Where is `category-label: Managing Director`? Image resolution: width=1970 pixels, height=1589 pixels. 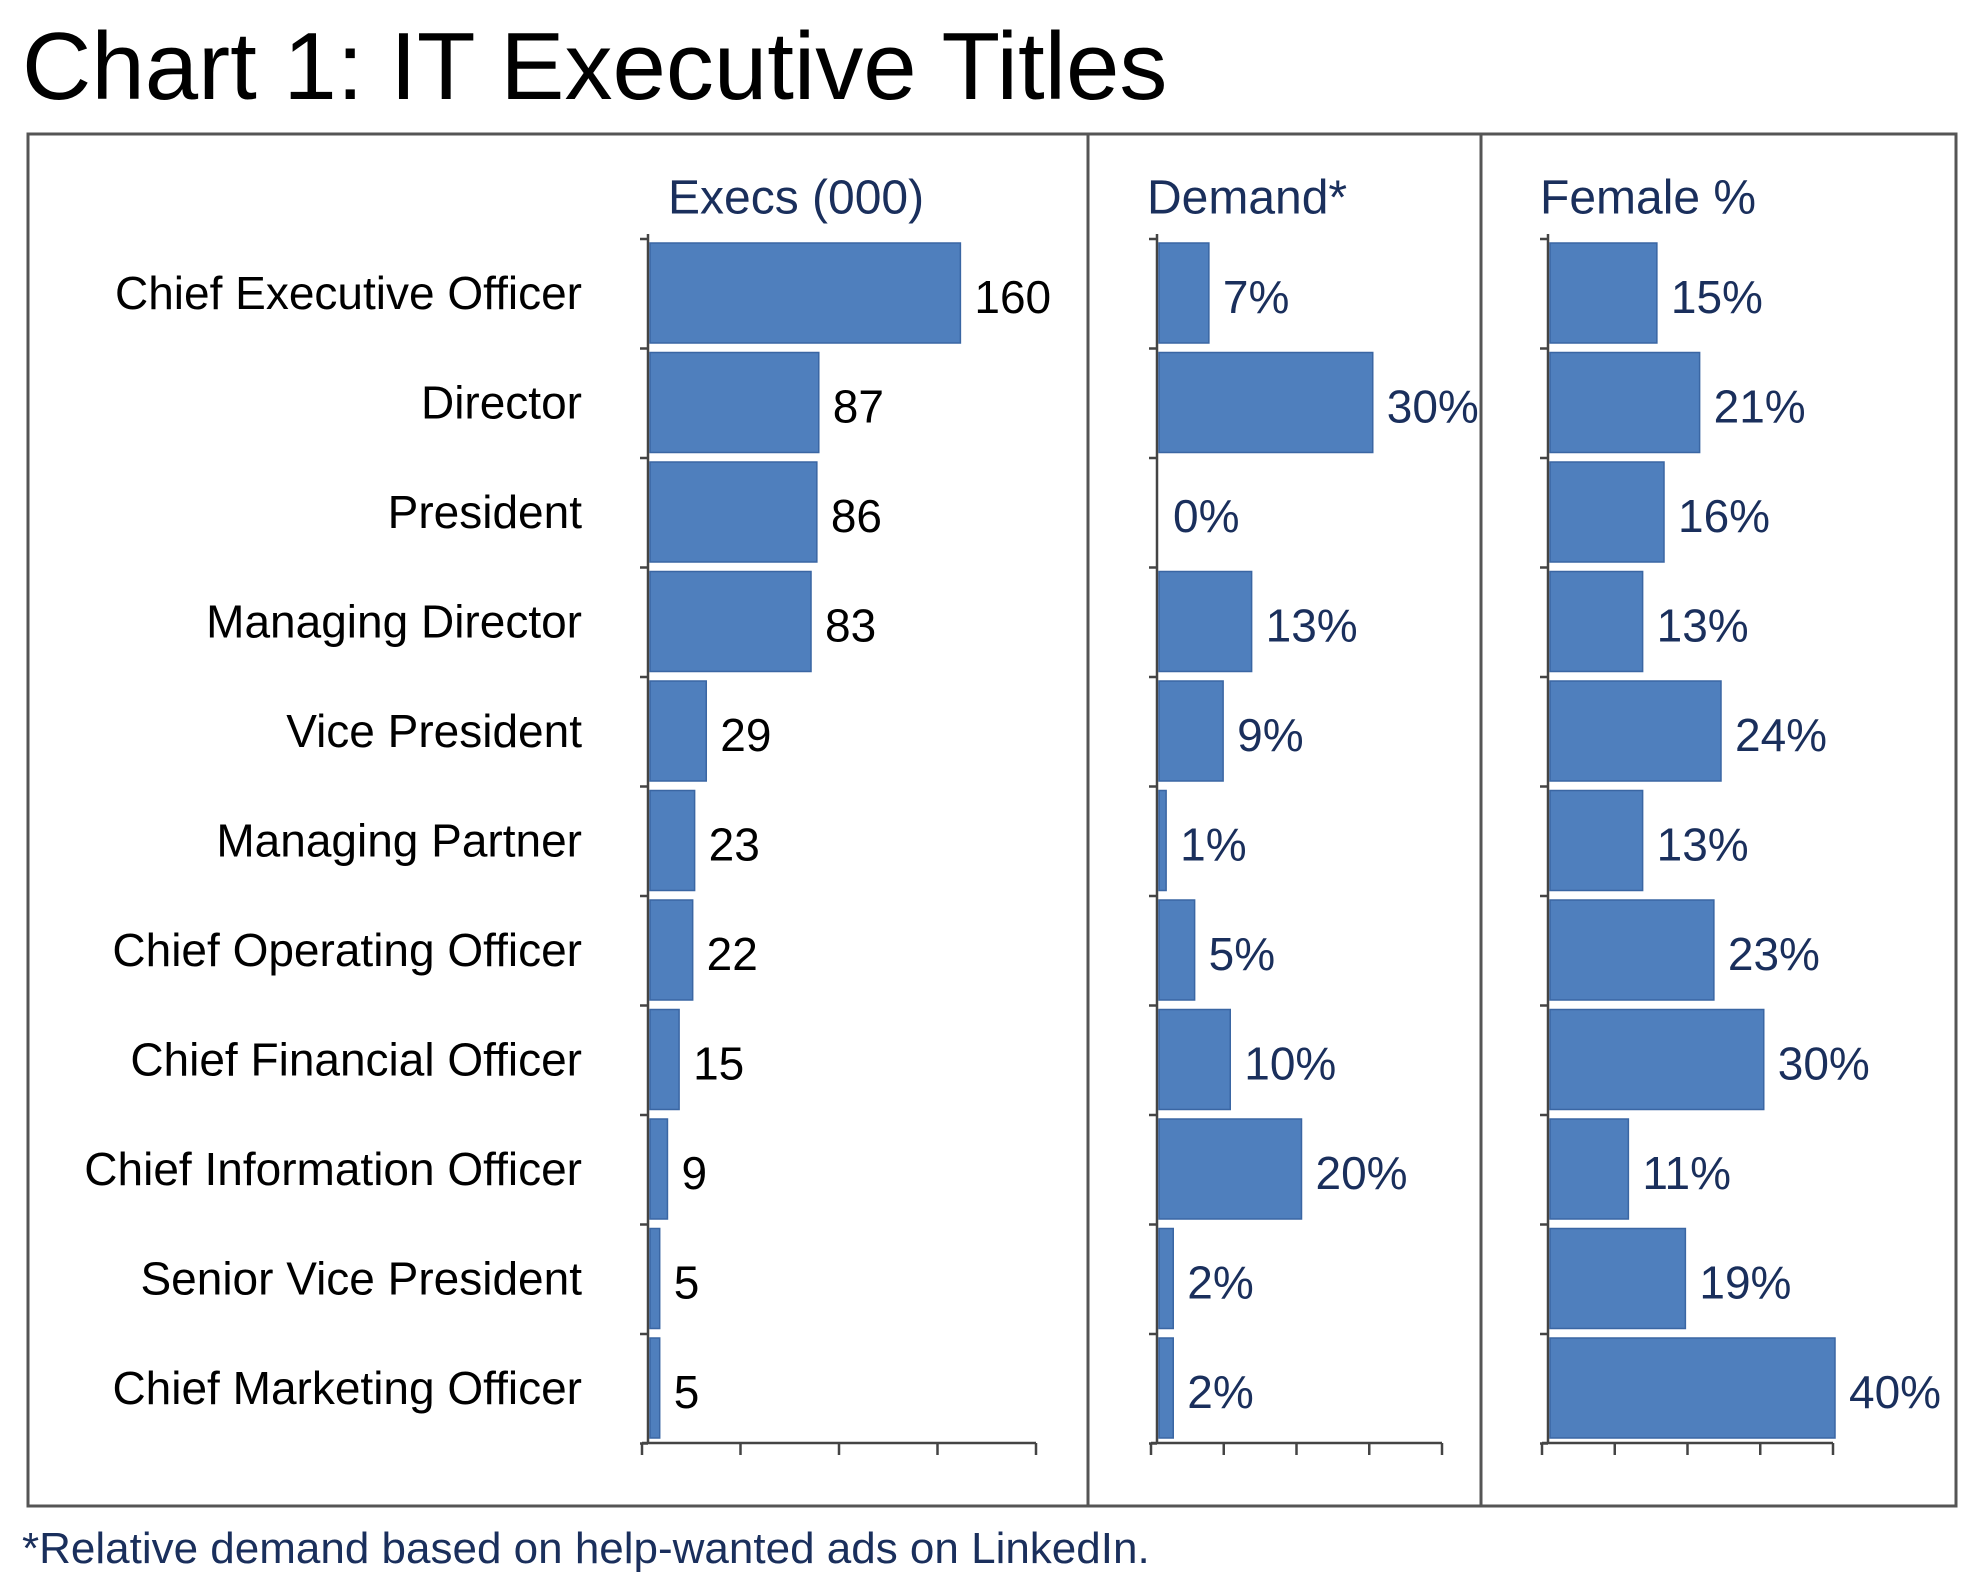 category-label: Managing Director is located at coordinates (394, 622).